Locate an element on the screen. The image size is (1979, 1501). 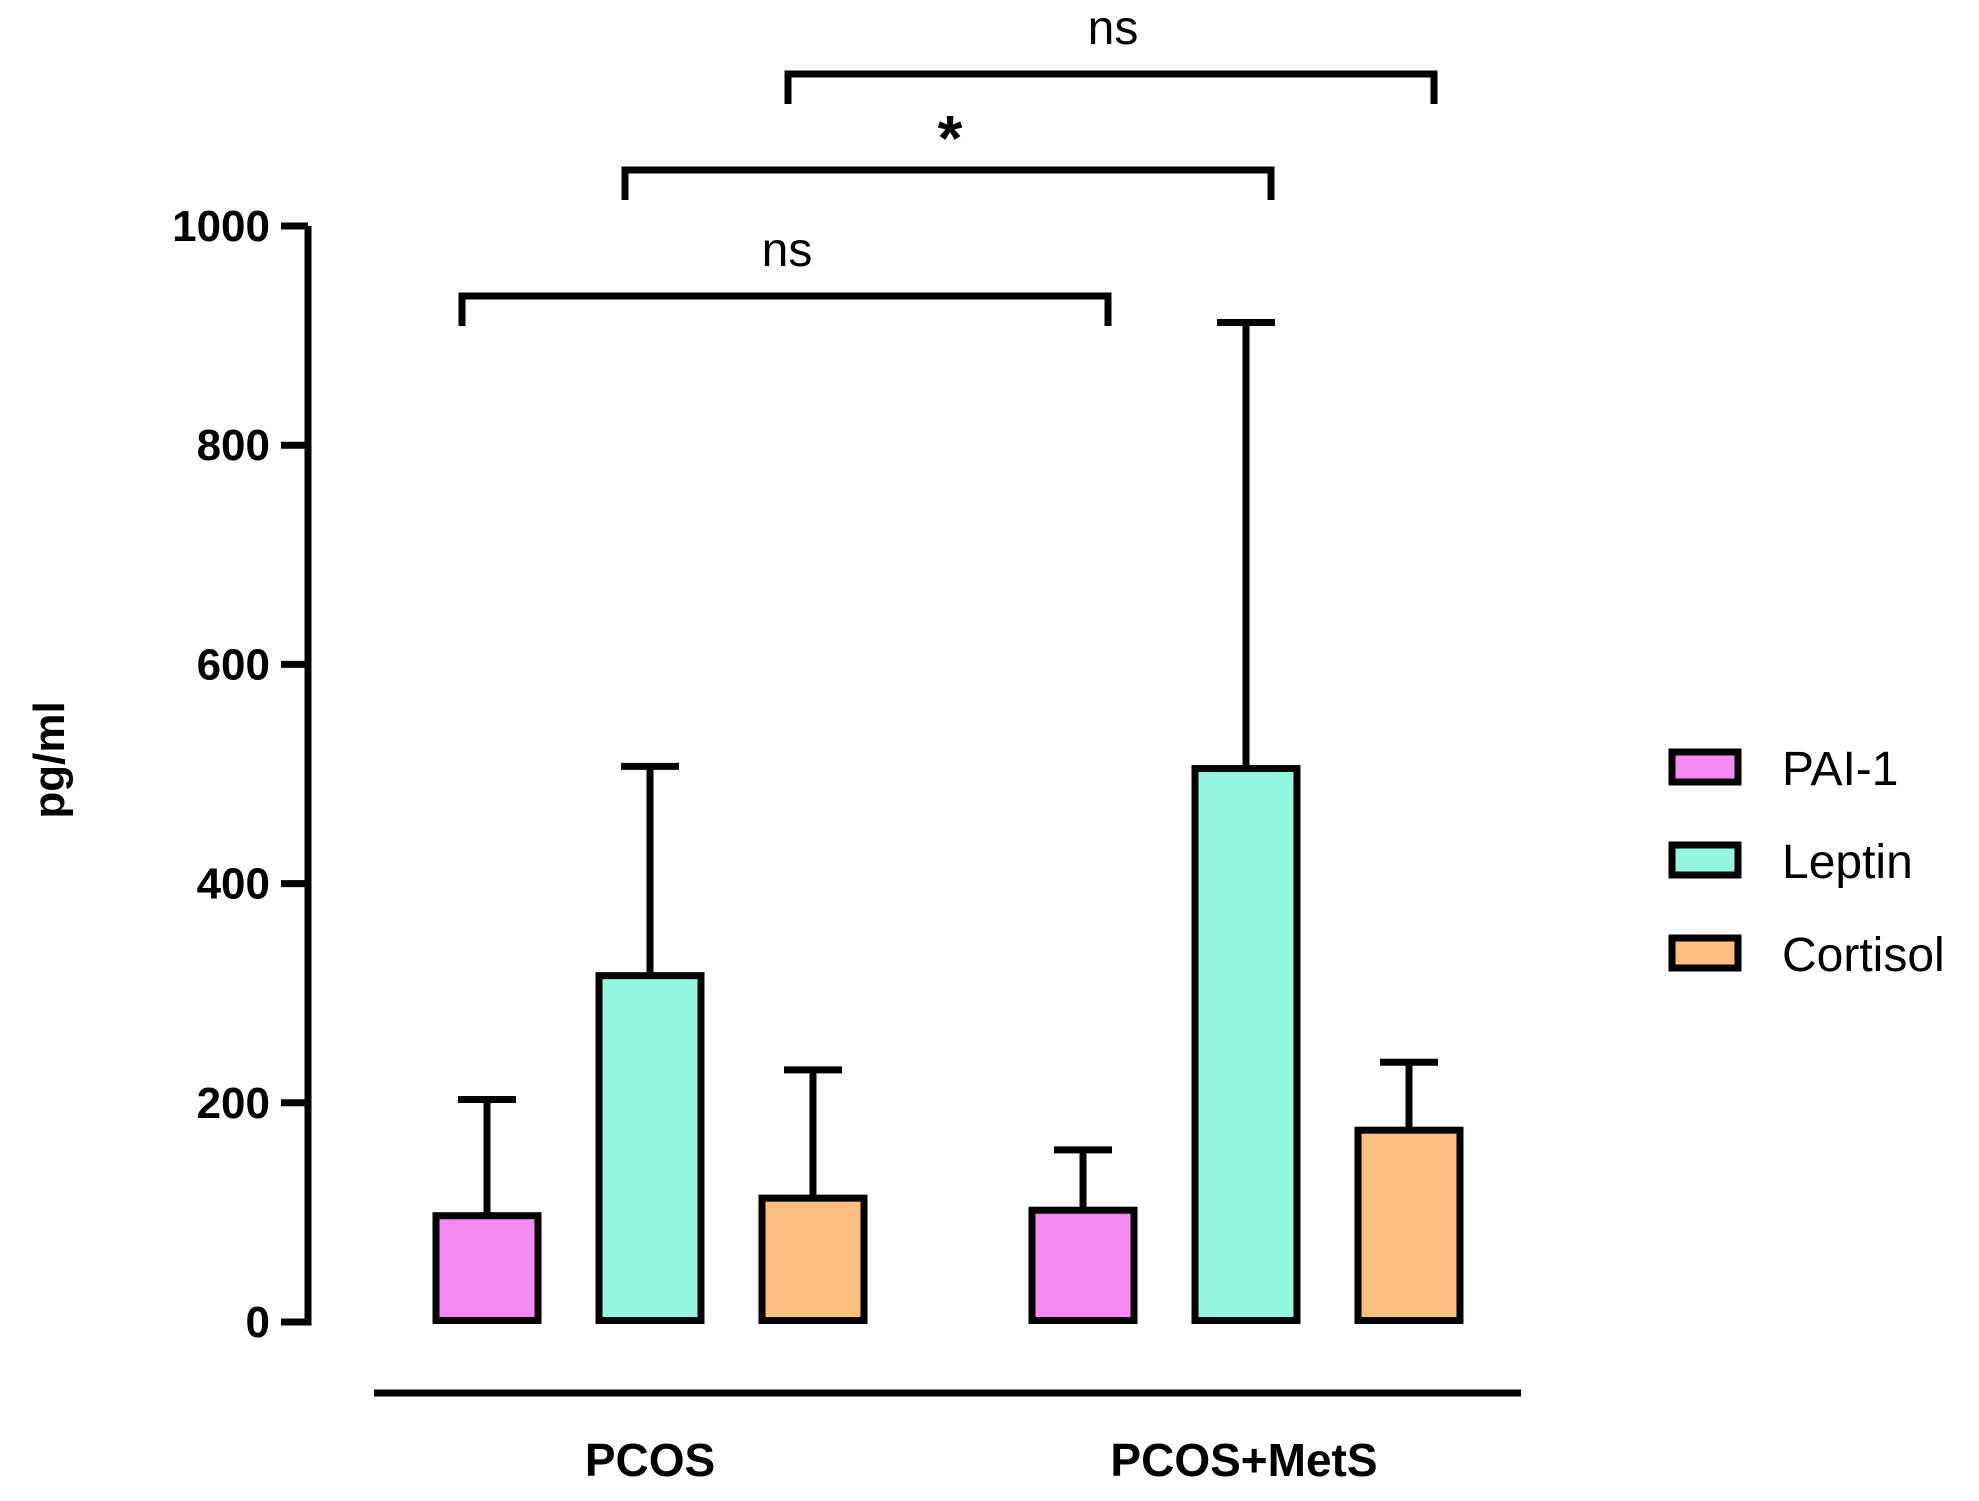
bar-pai-1-pcos-mets is located at coordinates (1083, 1265).